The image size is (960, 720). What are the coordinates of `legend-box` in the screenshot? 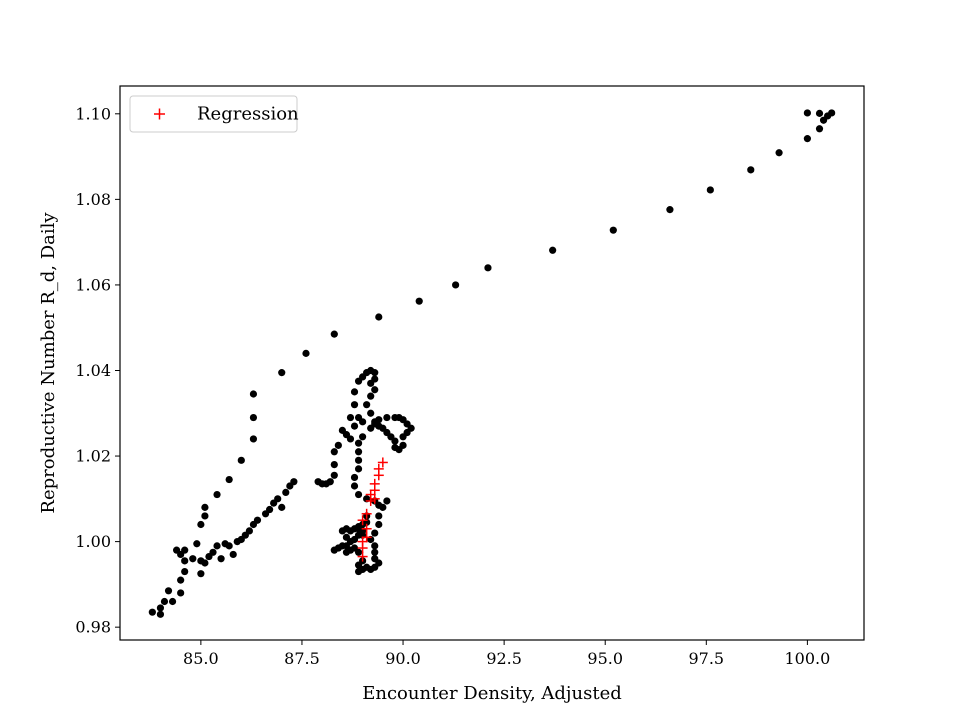 It's located at (213, 114).